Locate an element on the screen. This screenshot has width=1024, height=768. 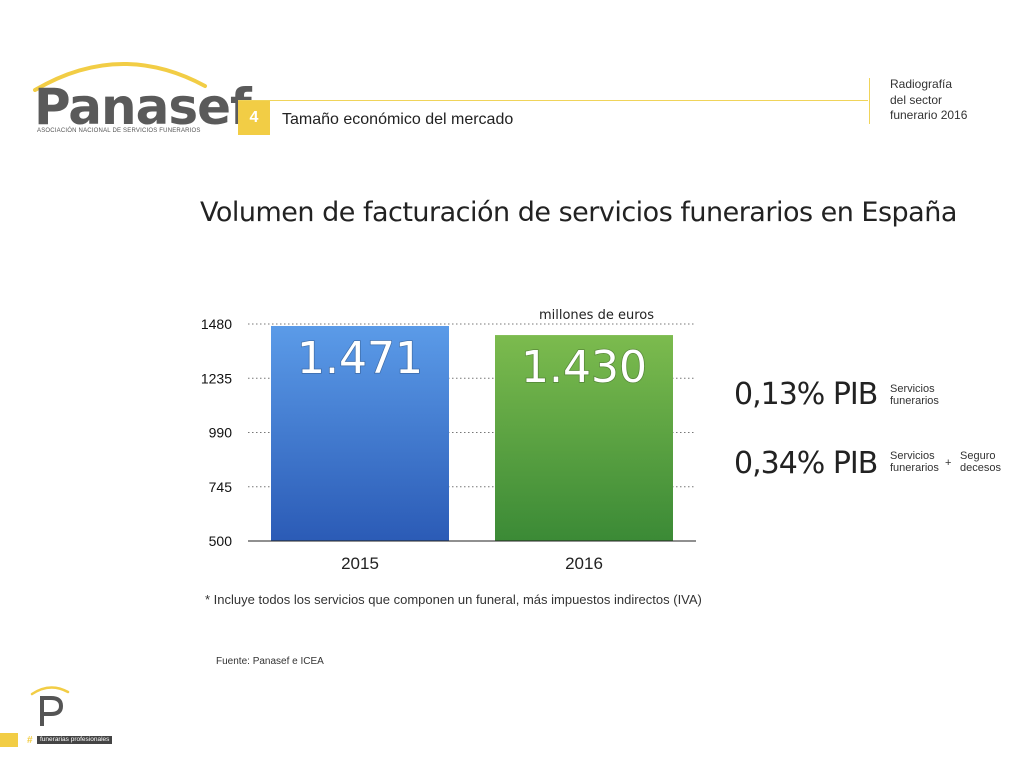
report-title: Radiografía del sector funerario 2016 is located at coordinates (945, 100).